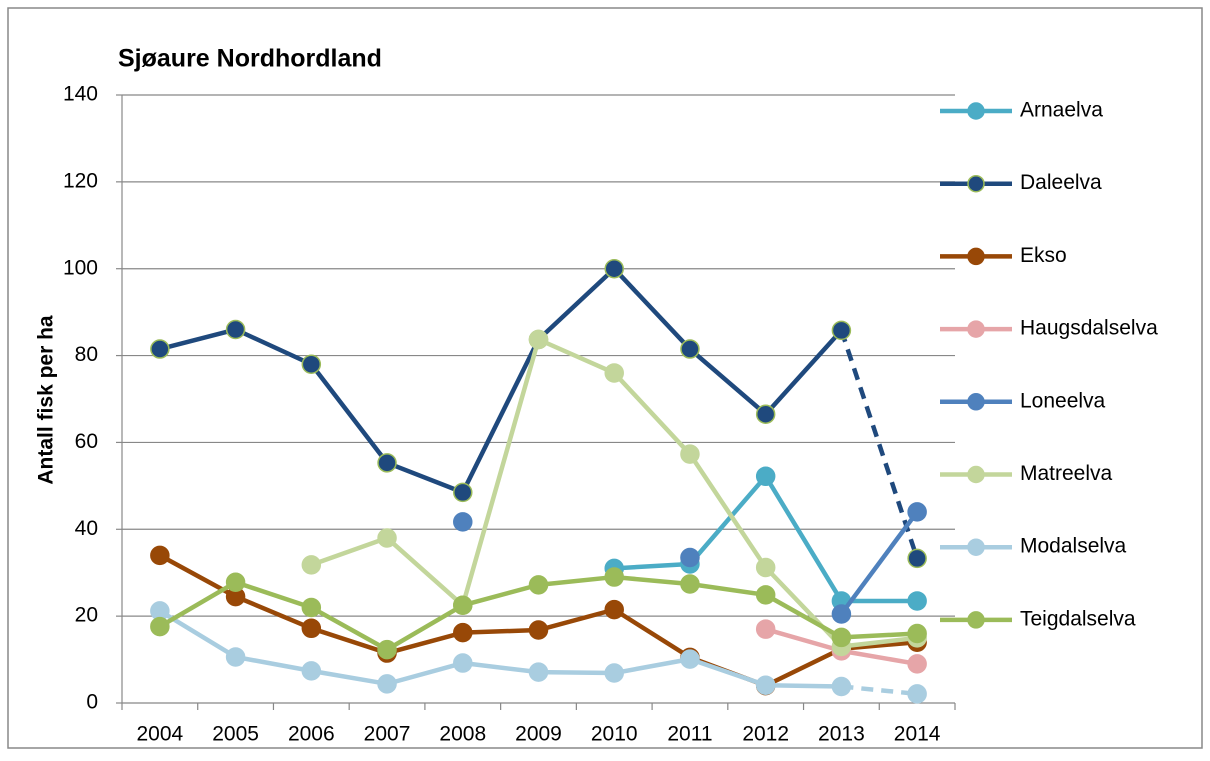 The width and height of the screenshot is (1210, 761). What do you see at coordinates (387, 734) in the screenshot?
I see `x-tick-label: 2007` at bounding box center [387, 734].